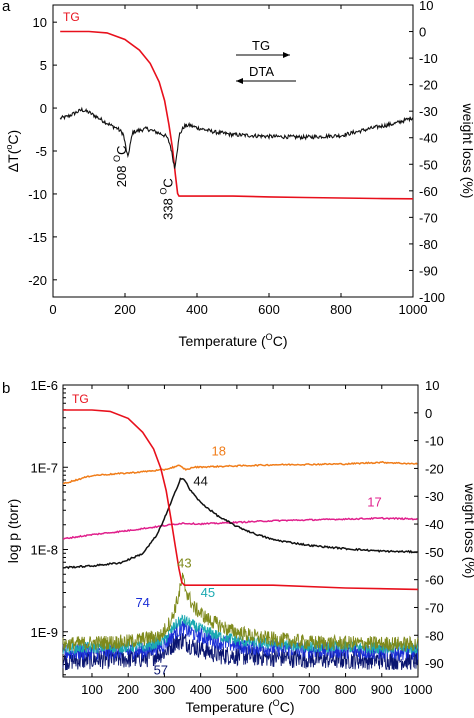 The height and width of the screenshot is (718, 474). I want to click on panel-a-y-right-tick-label: 0, so click(422, 32).